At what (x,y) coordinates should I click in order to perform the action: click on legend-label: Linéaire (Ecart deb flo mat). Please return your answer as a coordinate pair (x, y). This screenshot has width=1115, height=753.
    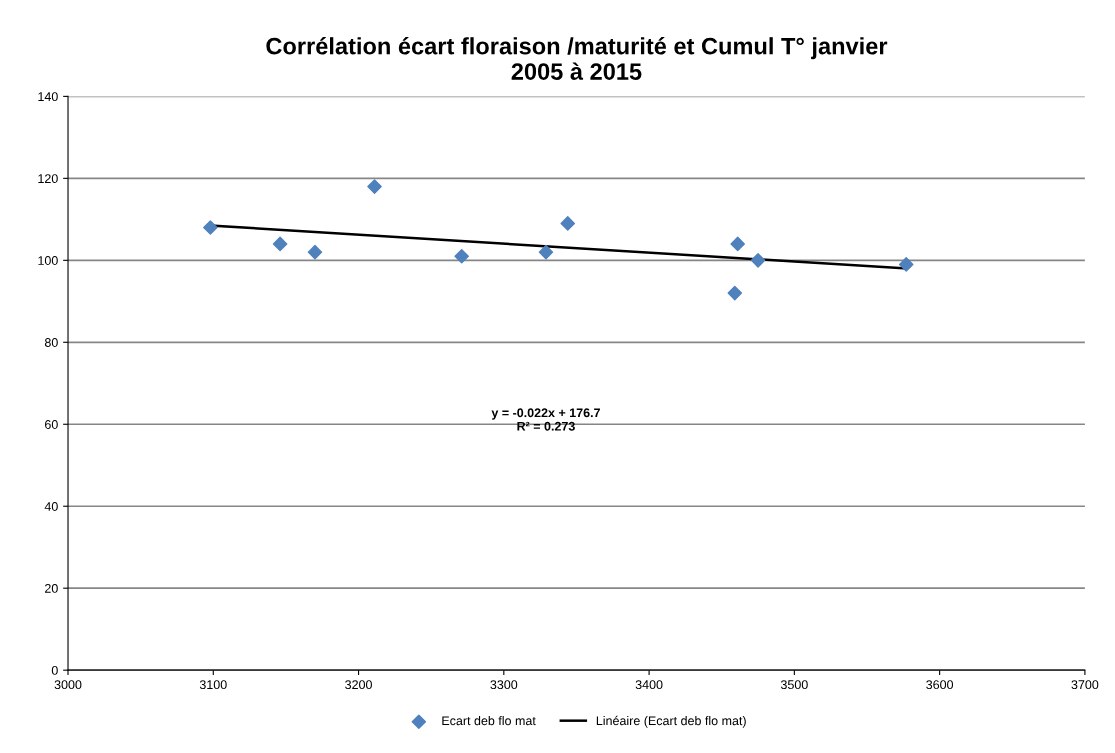
    Looking at the image, I should click on (671, 721).